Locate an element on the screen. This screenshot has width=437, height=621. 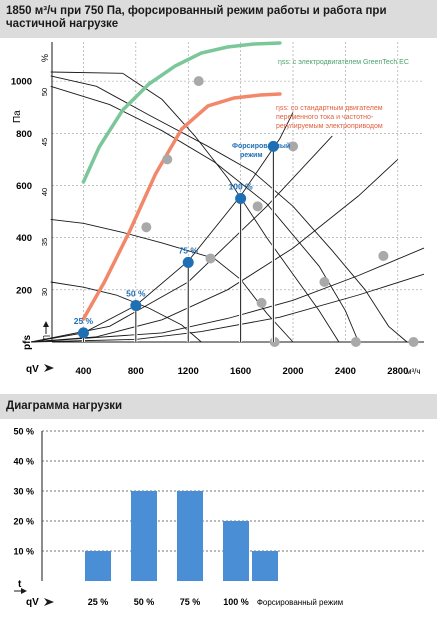
y-axis-label-text: pfs is located at coordinates (27, 342).